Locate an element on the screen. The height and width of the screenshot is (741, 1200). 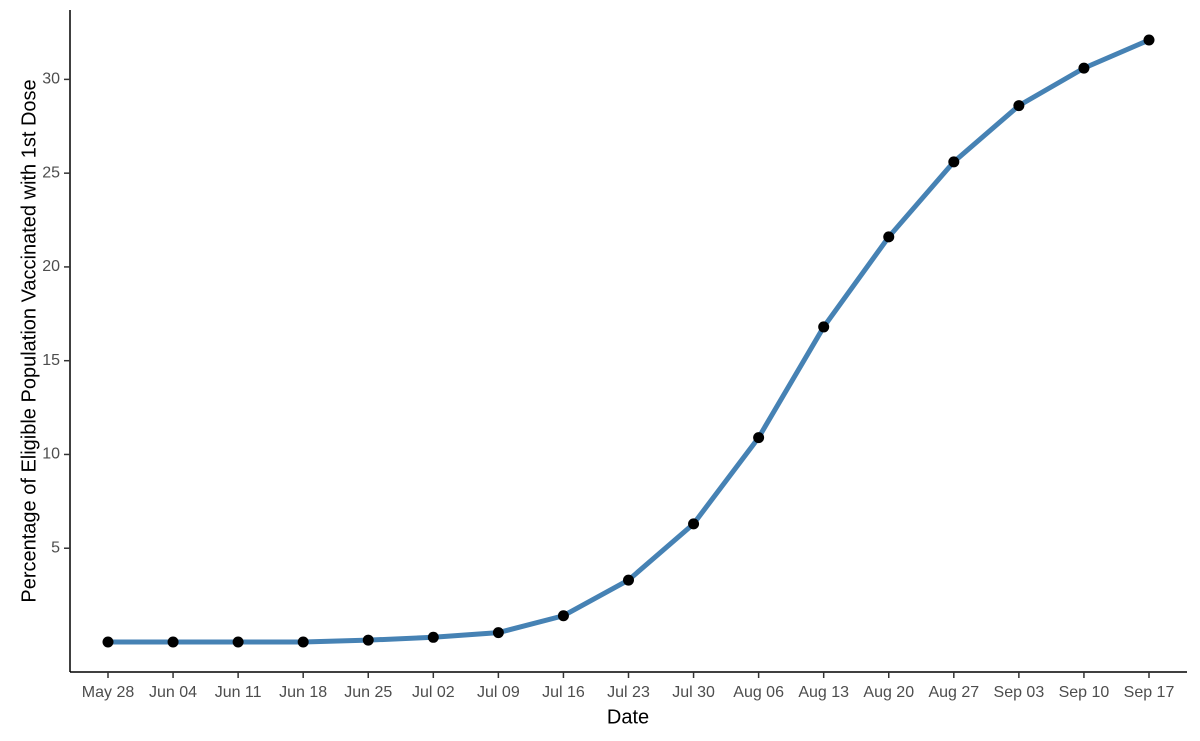
y-tick-label: 20 is located at coordinates (51, 266).